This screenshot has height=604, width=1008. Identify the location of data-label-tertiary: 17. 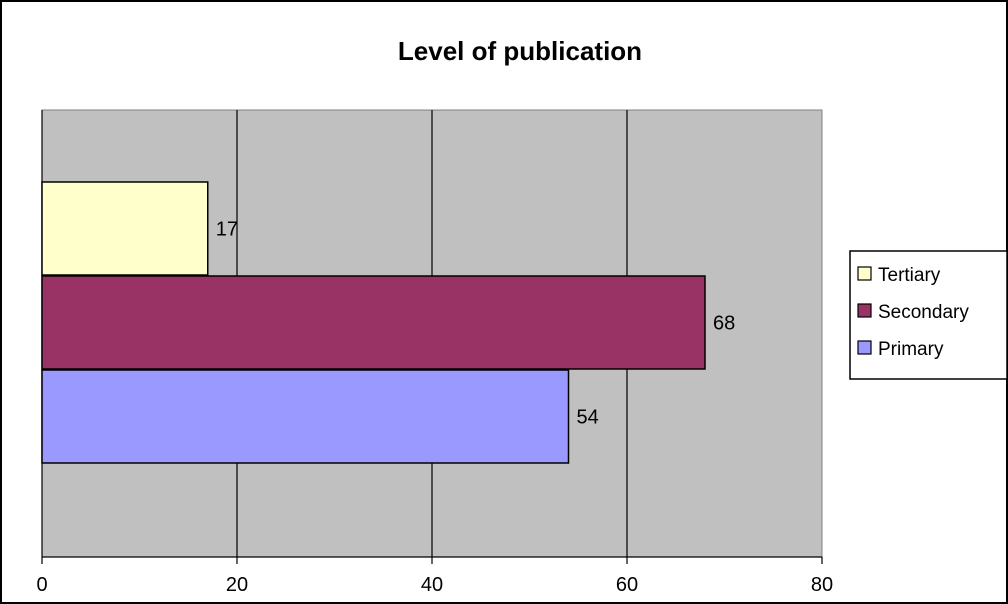
(227, 230).